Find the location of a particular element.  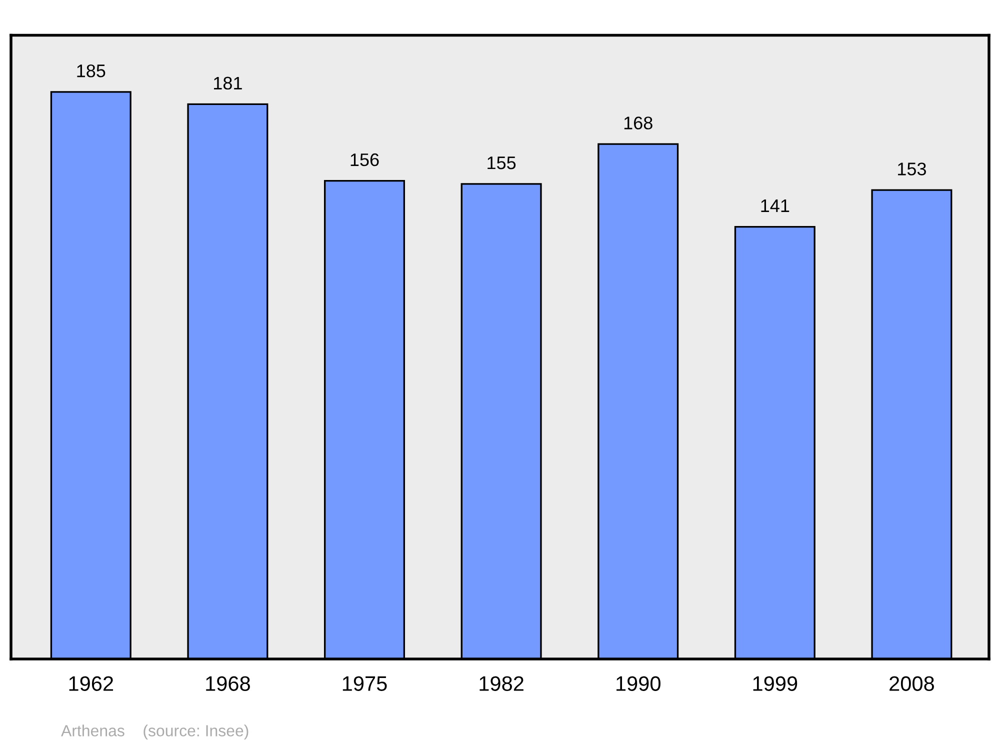

data-label: 141 is located at coordinates (775, 206).